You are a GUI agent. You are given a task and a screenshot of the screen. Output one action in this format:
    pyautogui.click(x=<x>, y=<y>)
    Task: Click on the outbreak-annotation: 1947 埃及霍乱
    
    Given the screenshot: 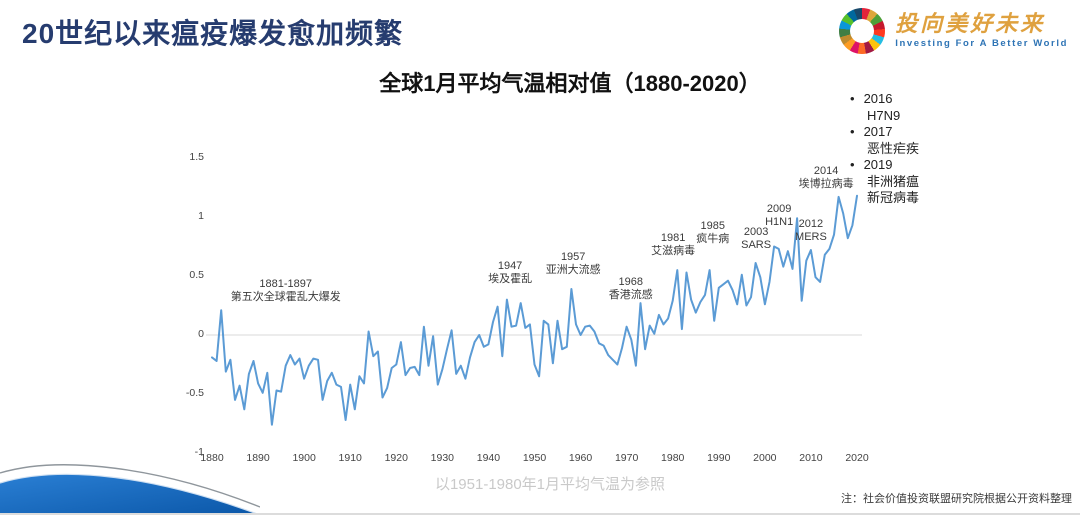 What is the action you would take?
    pyautogui.click(x=510, y=273)
    